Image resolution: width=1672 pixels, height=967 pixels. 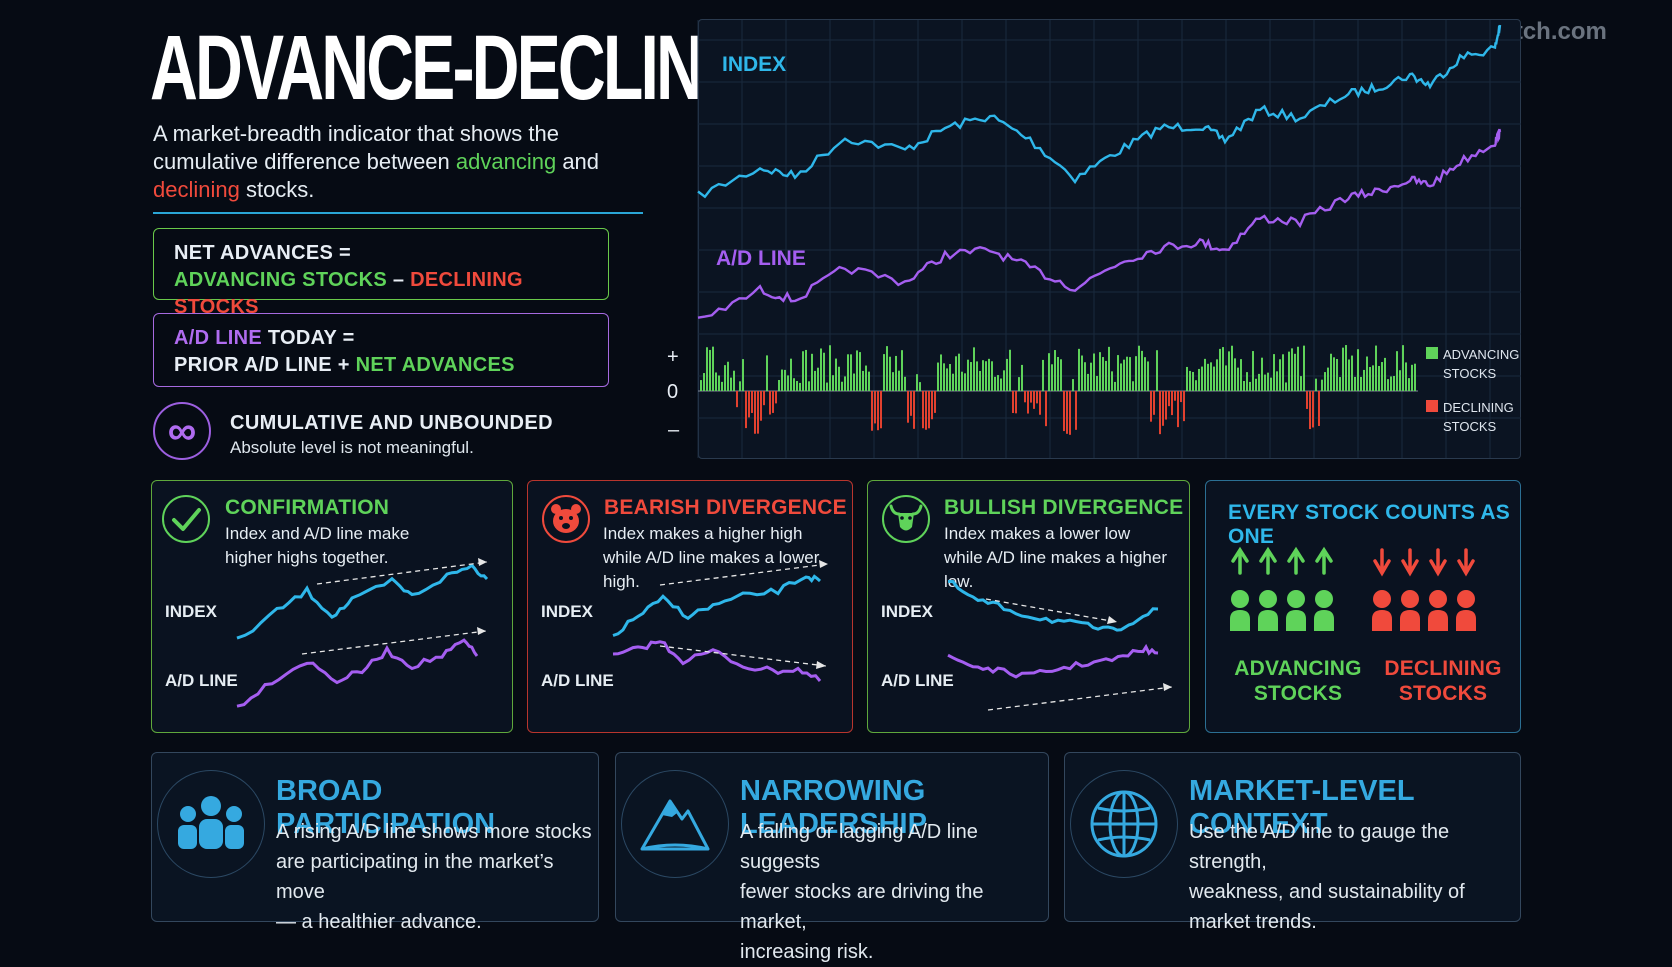 I want to click on legend-advancing-1: ADVANCING, so click(x=1481, y=354).